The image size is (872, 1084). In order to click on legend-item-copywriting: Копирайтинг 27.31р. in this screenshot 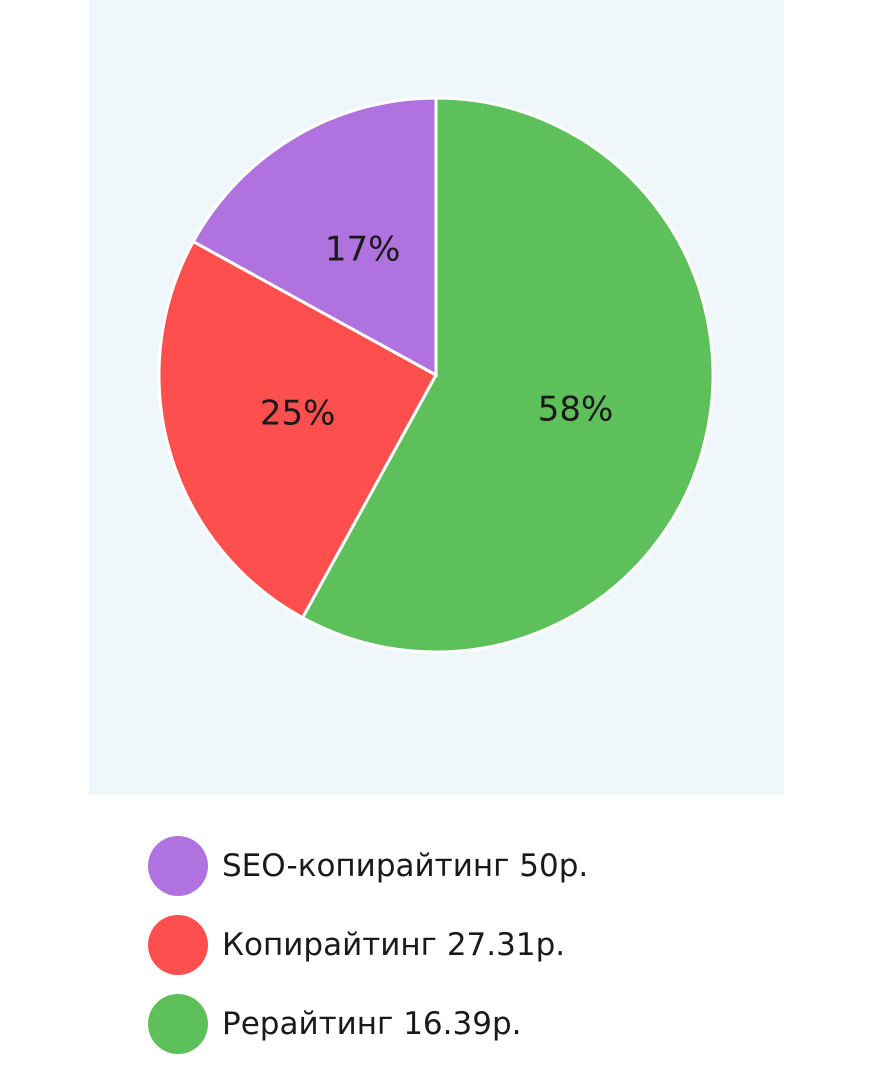, I will do `click(368, 945)`.